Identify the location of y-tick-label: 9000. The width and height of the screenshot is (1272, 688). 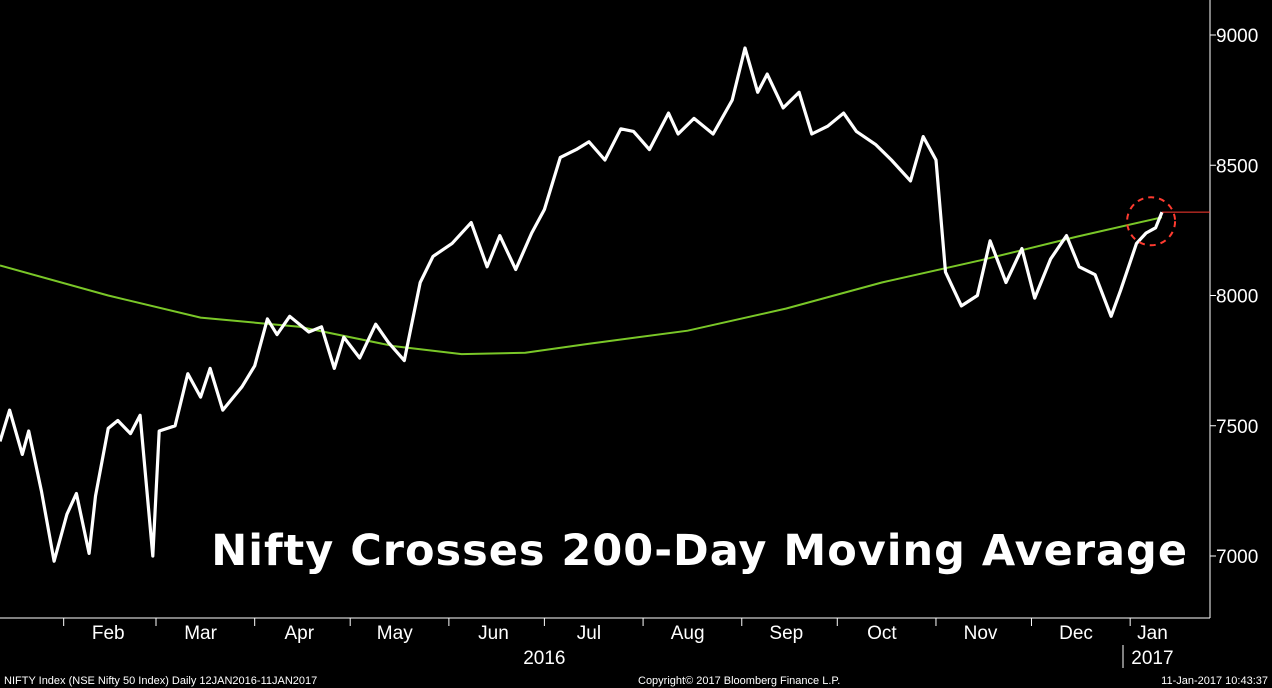
(1237, 36).